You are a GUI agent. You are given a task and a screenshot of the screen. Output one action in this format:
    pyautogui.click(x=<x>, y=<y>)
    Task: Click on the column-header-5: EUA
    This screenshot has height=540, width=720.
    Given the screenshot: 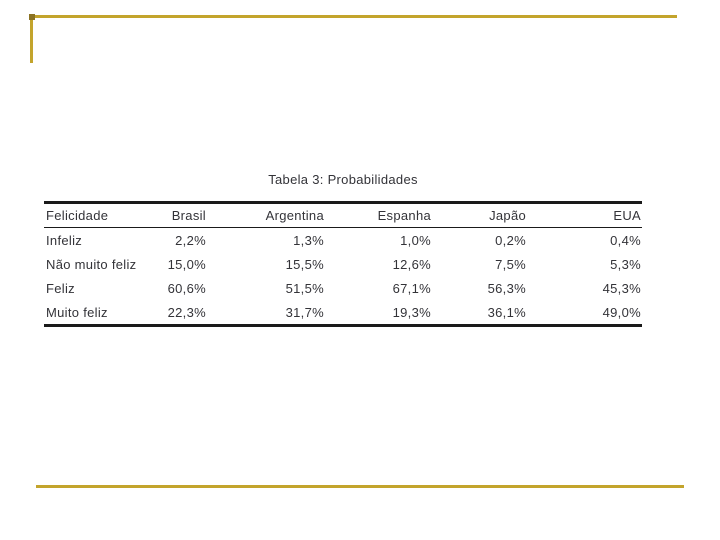 What is the action you would take?
    pyautogui.click(x=627, y=215)
    